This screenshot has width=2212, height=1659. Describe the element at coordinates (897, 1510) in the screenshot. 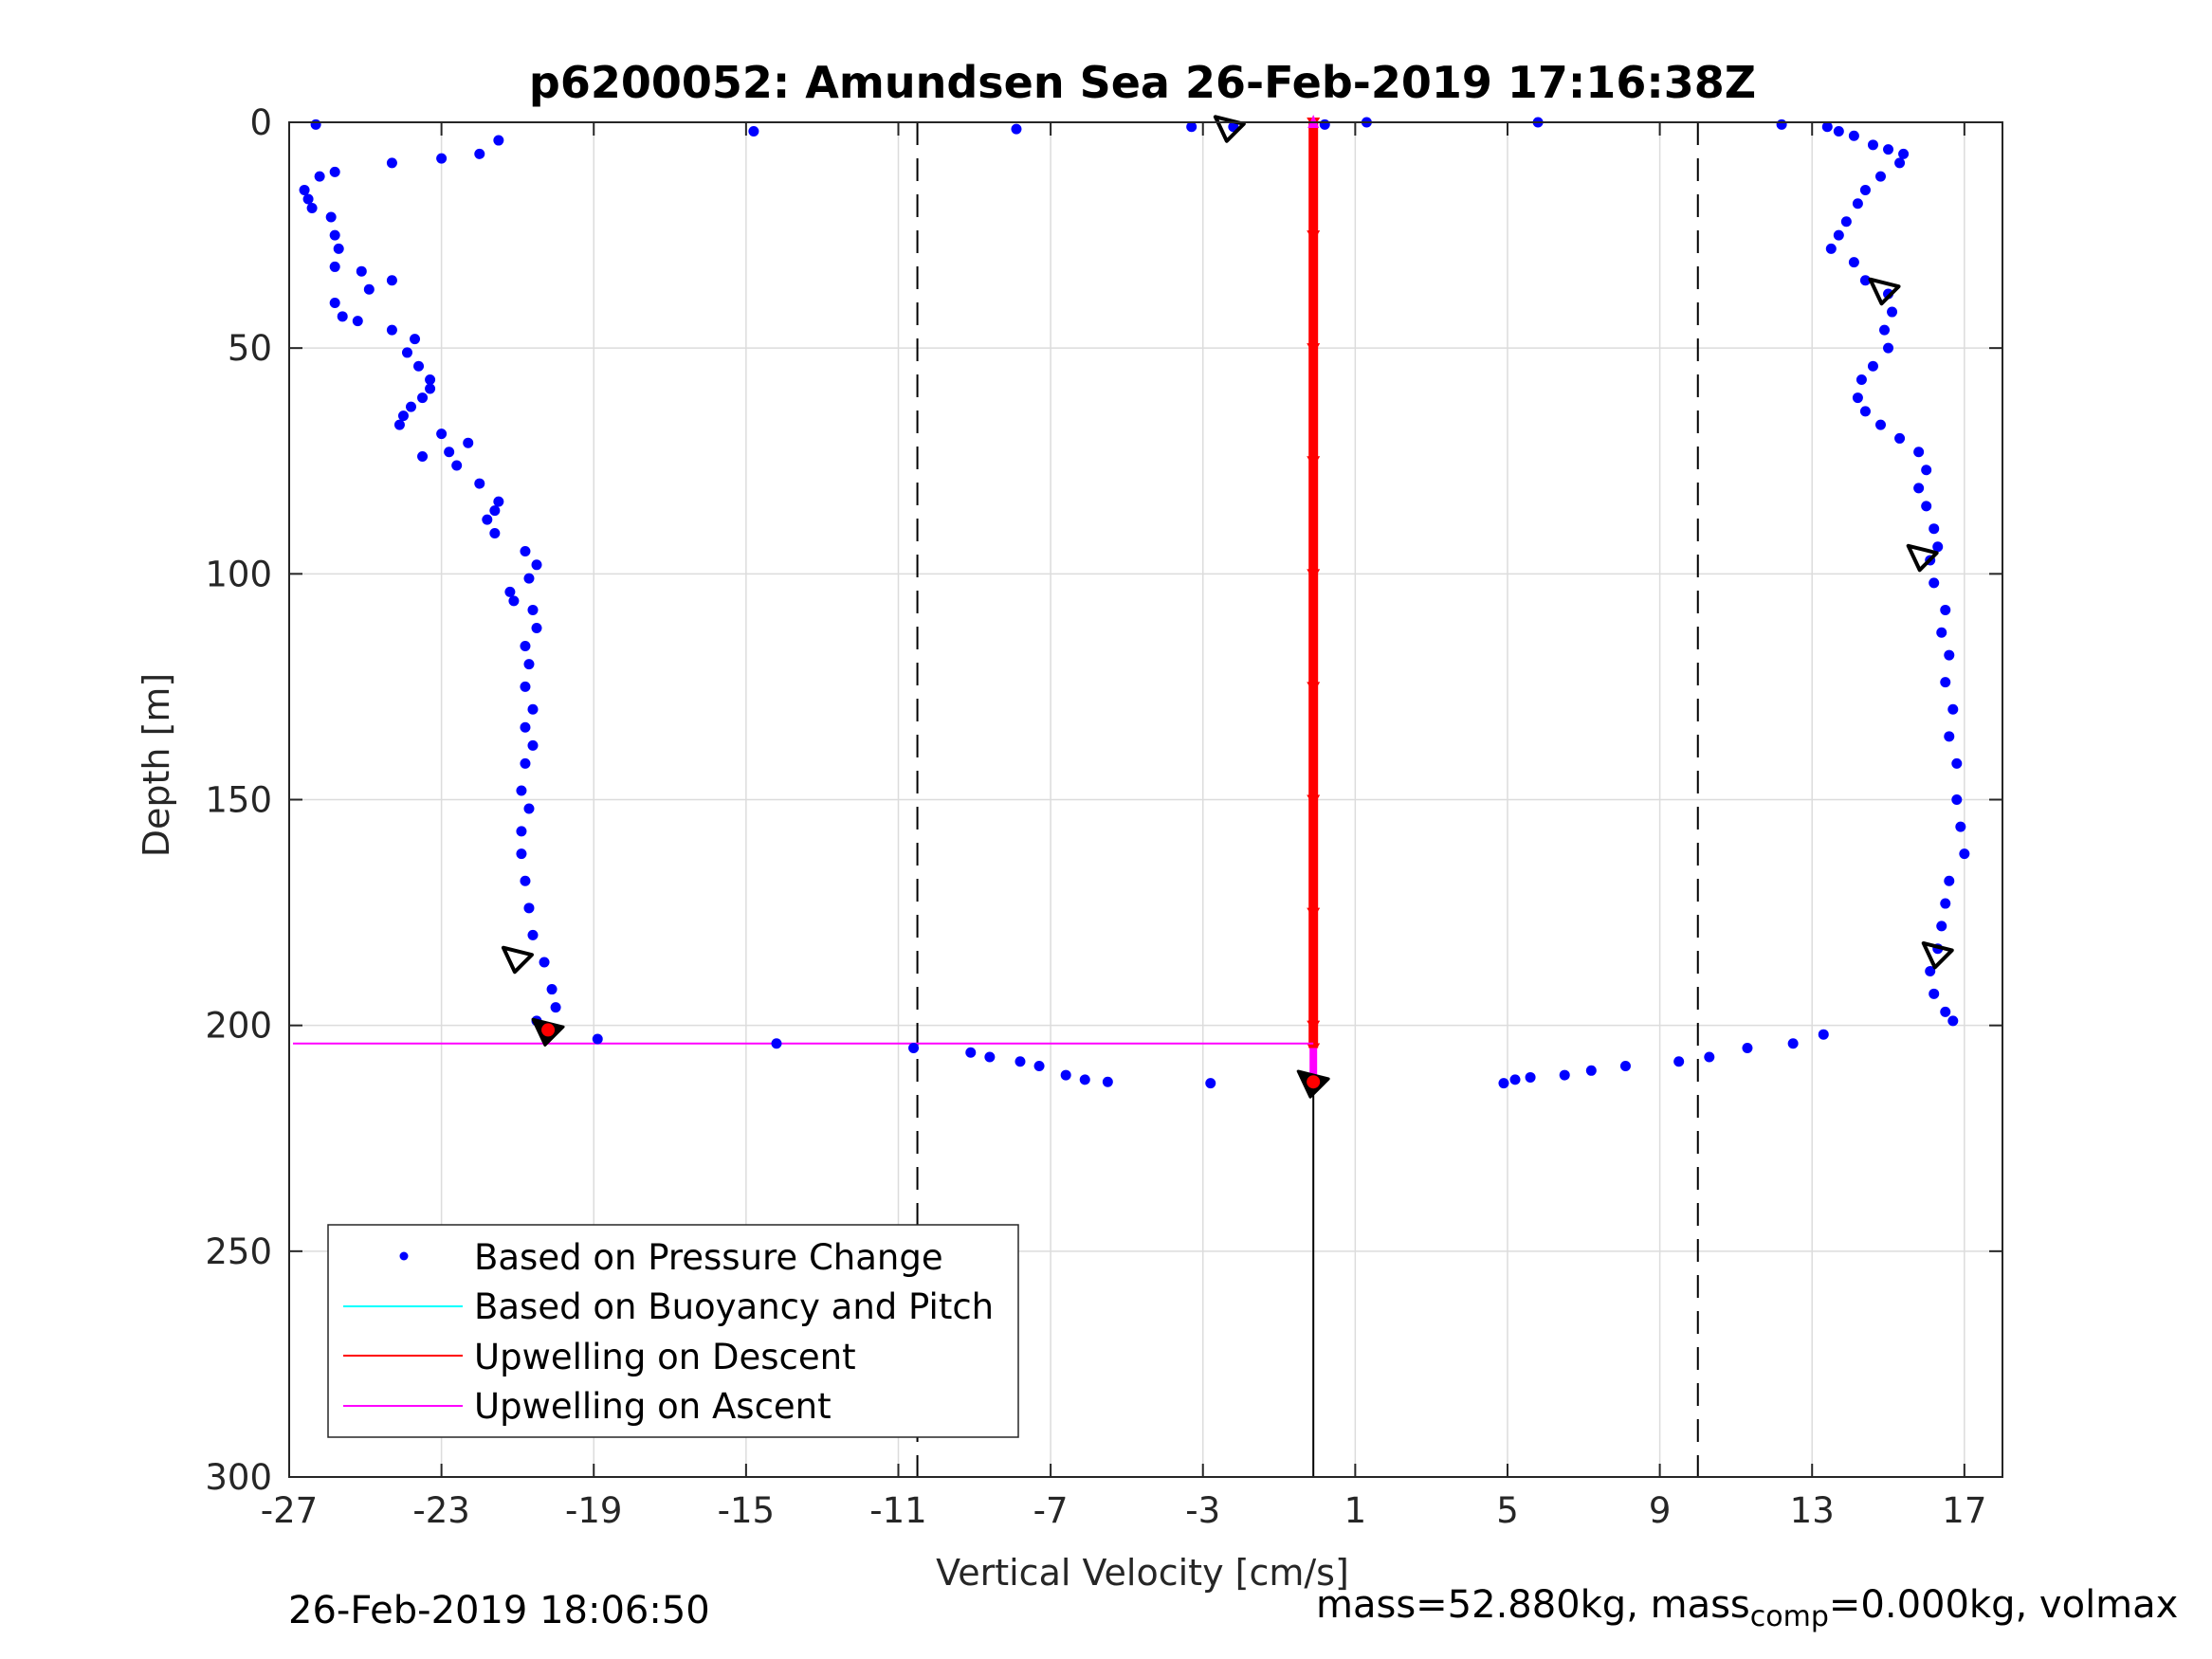

I see `x-tick-label: -11` at that location.